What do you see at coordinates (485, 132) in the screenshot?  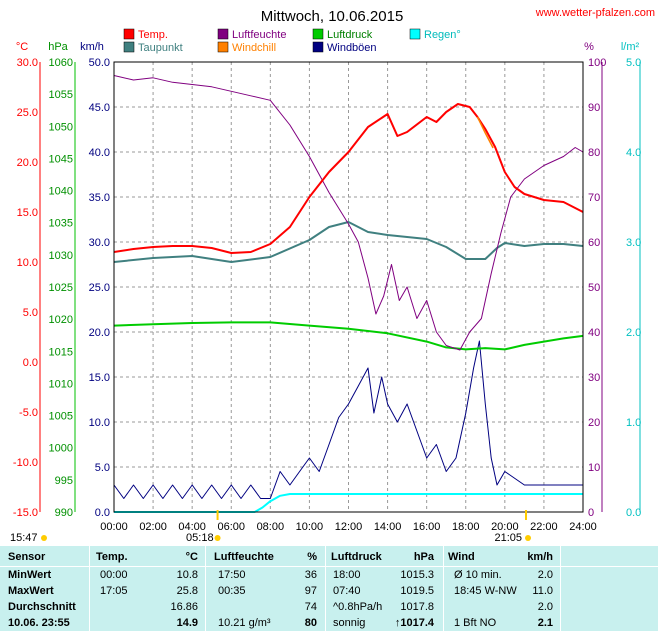 I see `series-line-windchill` at bounding box center [485, 132].